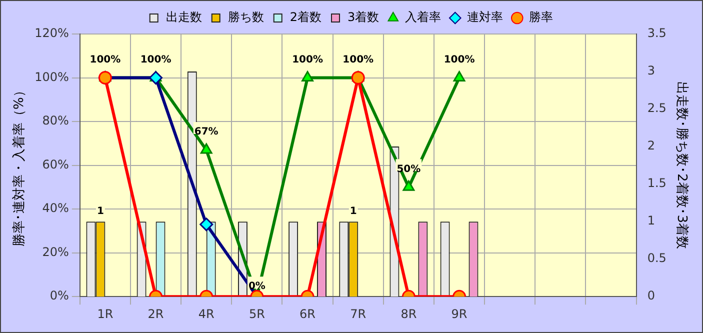 The height and width of the screenshot is (333, 703). I want to click on y2-tick-label: 0, so click(651, 295).